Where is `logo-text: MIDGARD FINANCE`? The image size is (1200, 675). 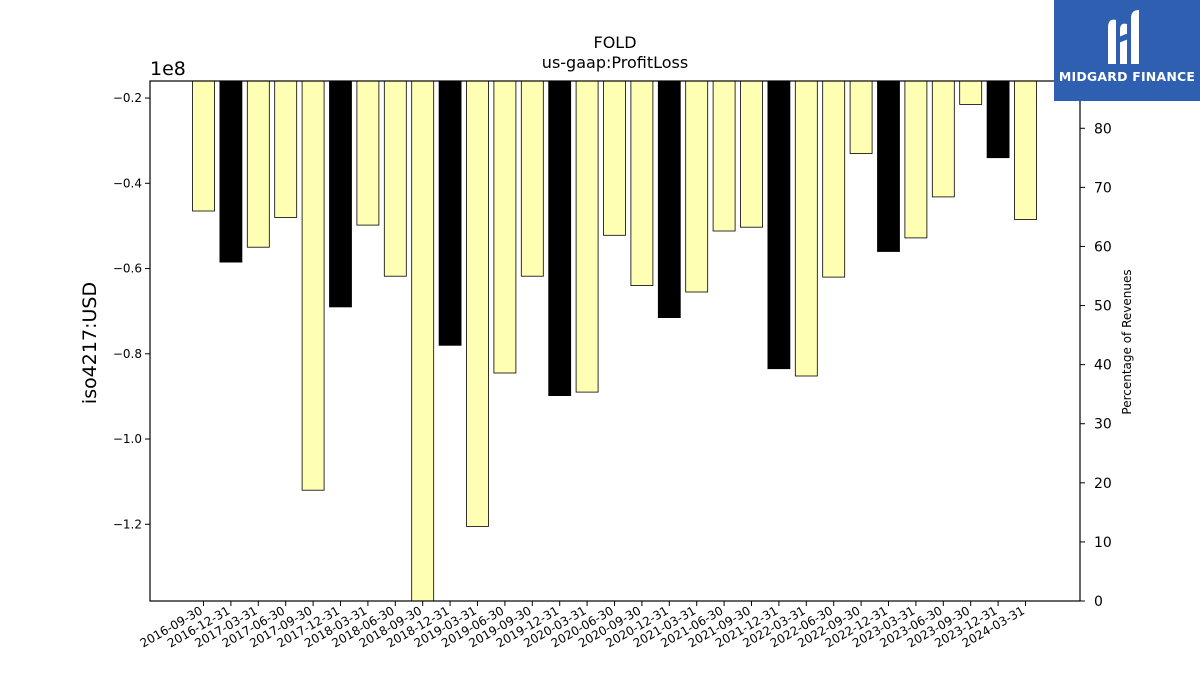
logo-text: MIDGARD FINANCE is located at coordinates (1127, 76).